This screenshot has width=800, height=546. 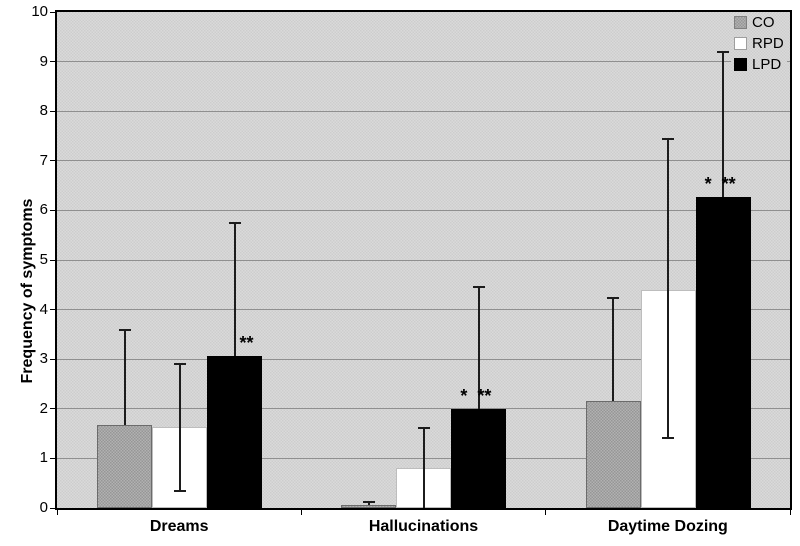 What do you see at coordinates (43, 160) in the screenshot?
I see `y-tick-label-7: 7` at bounding box center [43, 160].